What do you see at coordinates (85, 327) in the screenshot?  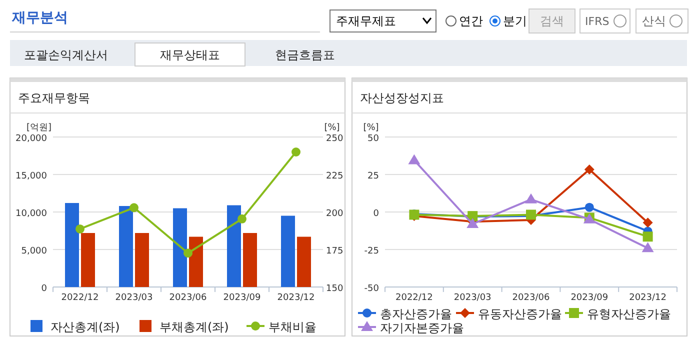 I see `legend-label: 자산총계(좌)` at bounding box center [85, 327].